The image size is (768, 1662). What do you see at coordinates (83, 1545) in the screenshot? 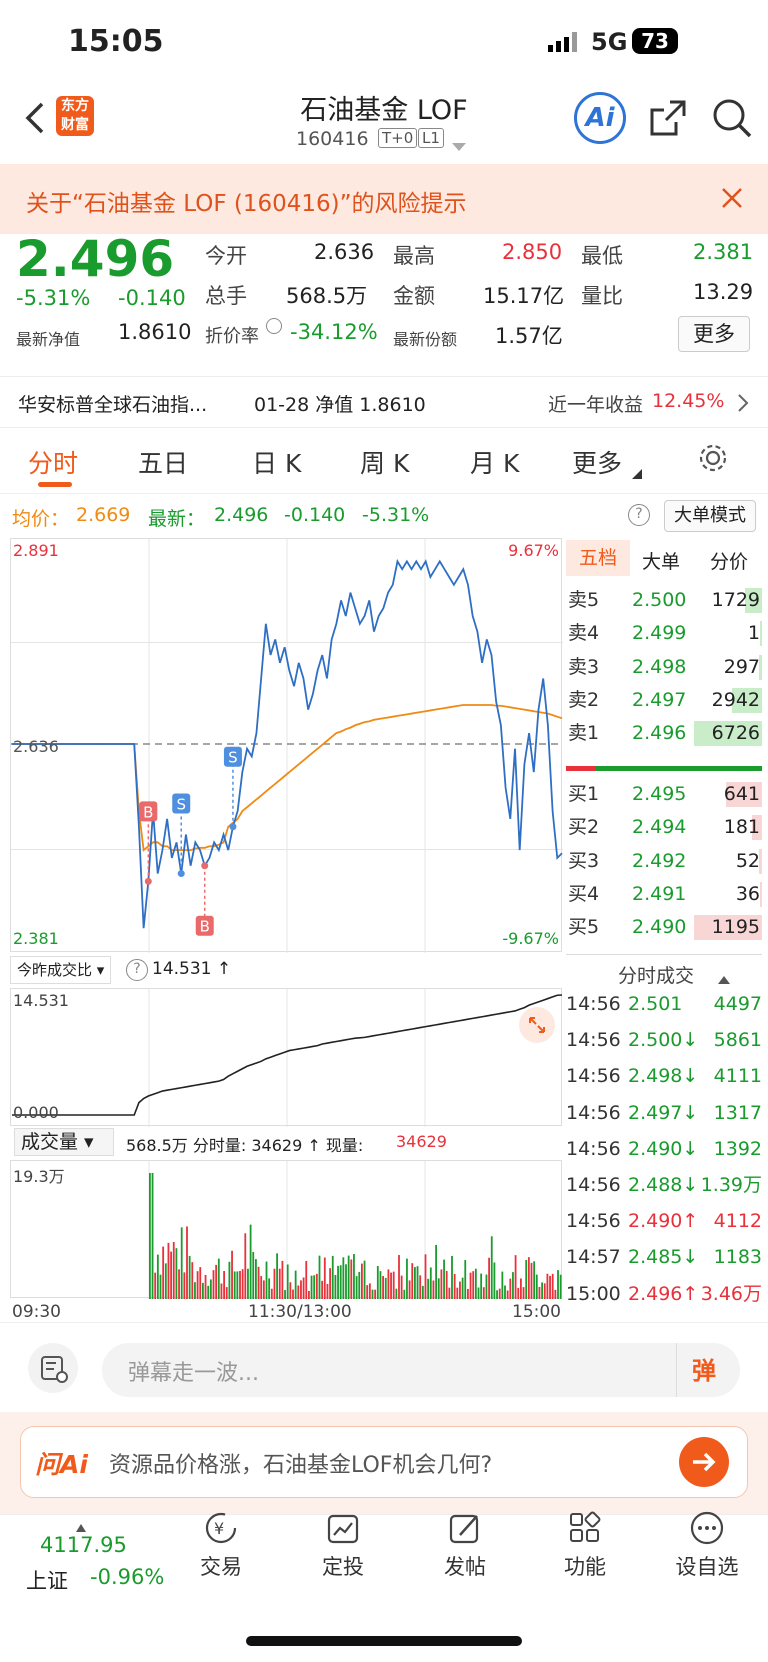
I see `index-value: 4117.95` at bounding box center [83, 1545].